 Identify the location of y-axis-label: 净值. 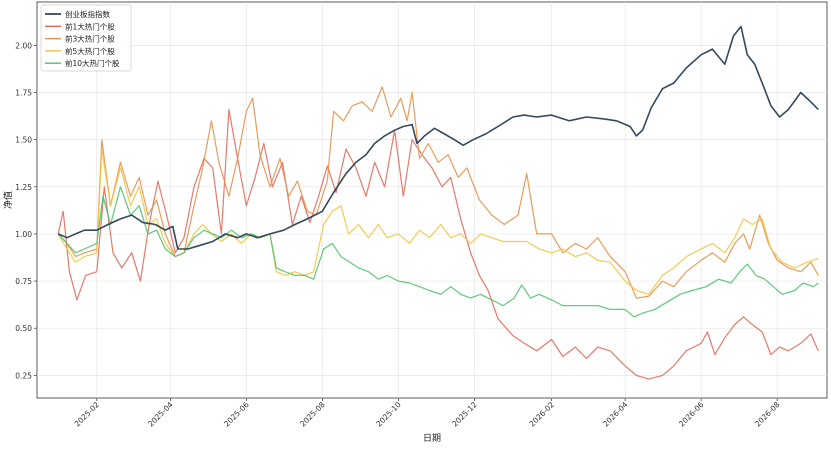
(8, 200).